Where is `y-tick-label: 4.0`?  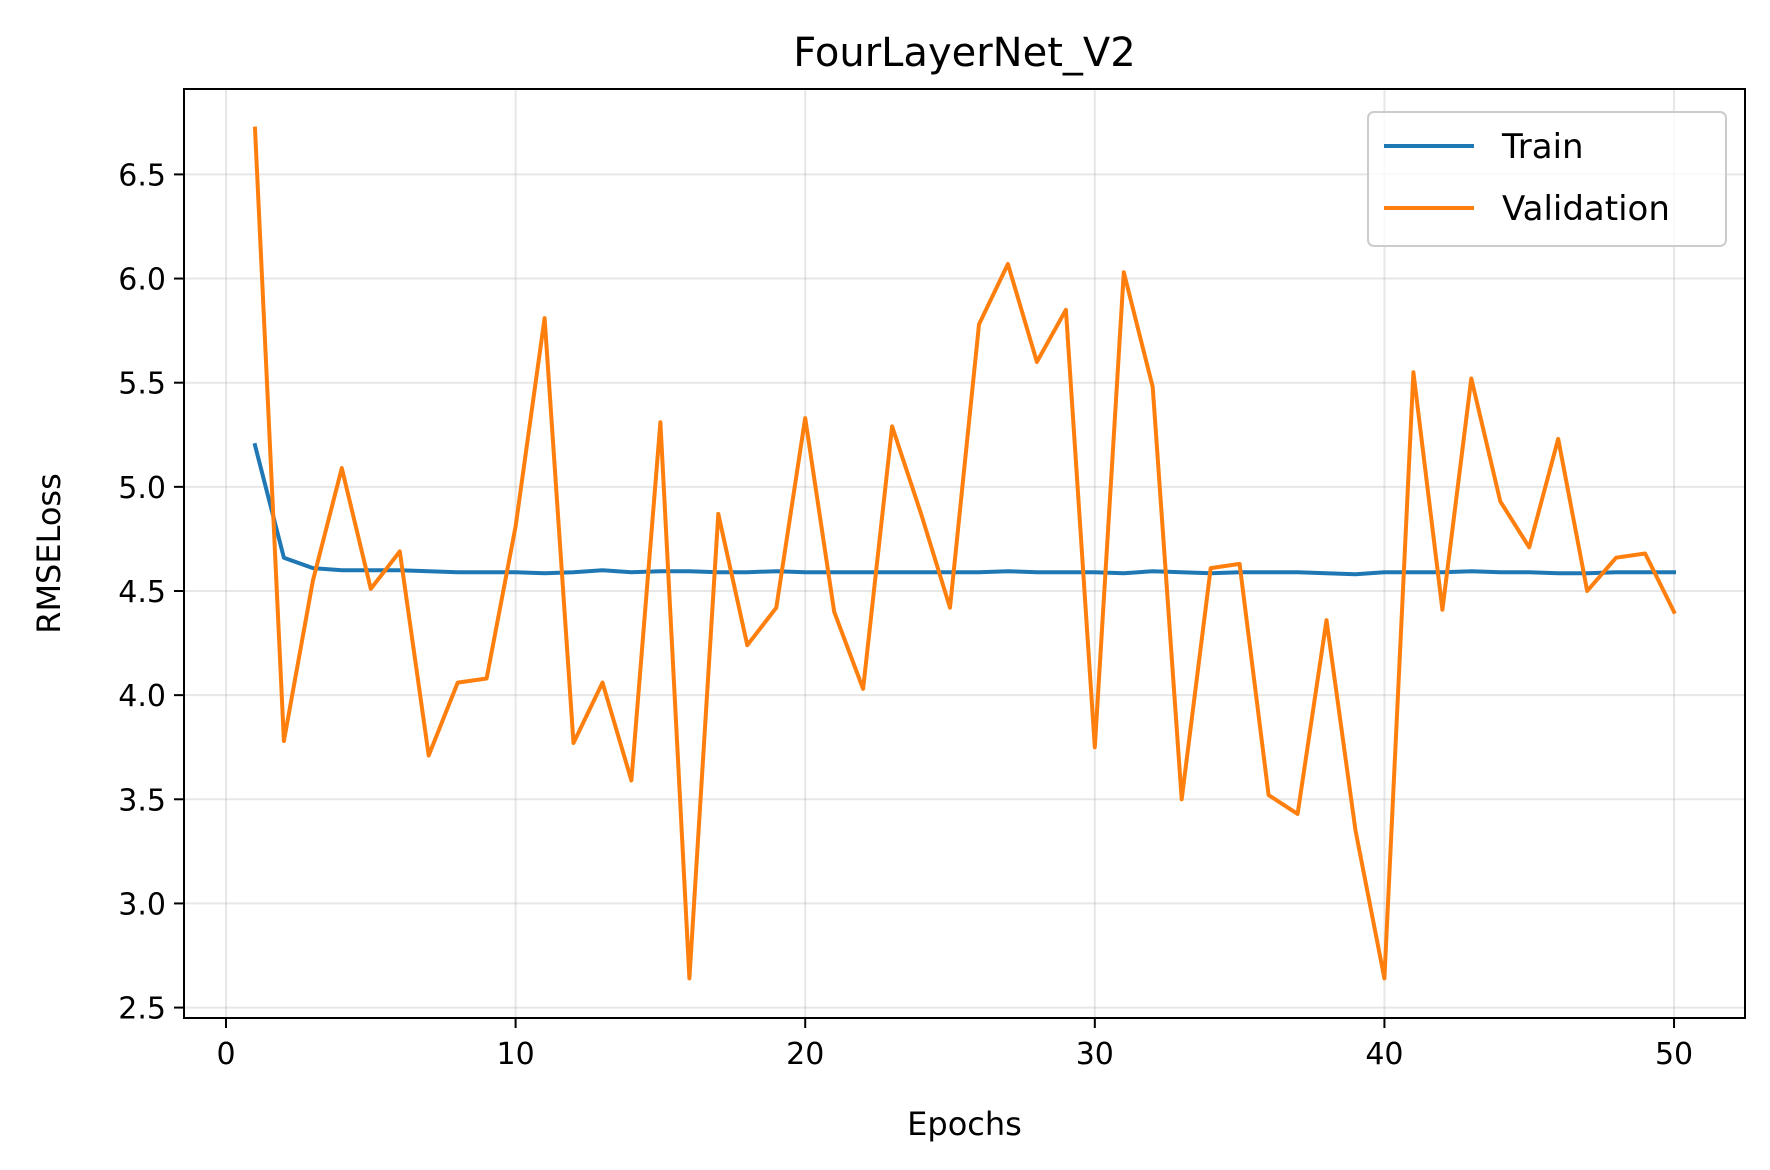 y-tick-label: 4.0 is located at coordinates (142, 696).